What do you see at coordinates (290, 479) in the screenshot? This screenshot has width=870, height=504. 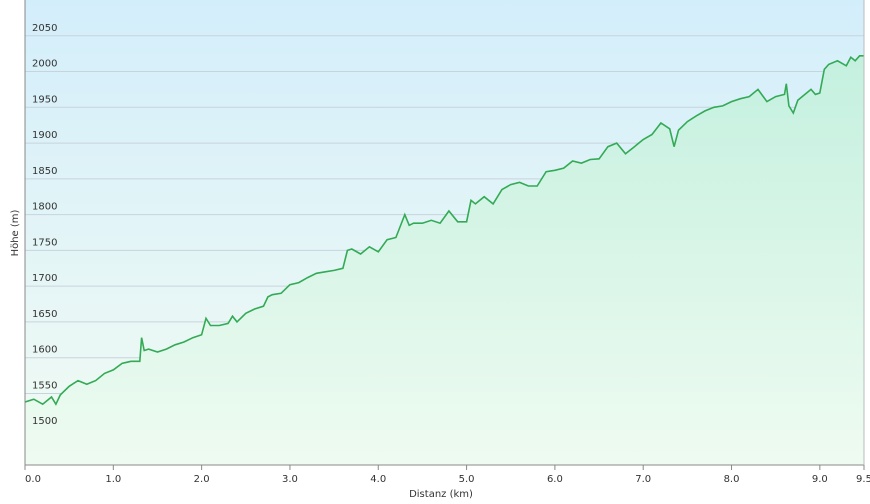 I see `x-tick-label: 3.0` at bounding box center [290, 479].